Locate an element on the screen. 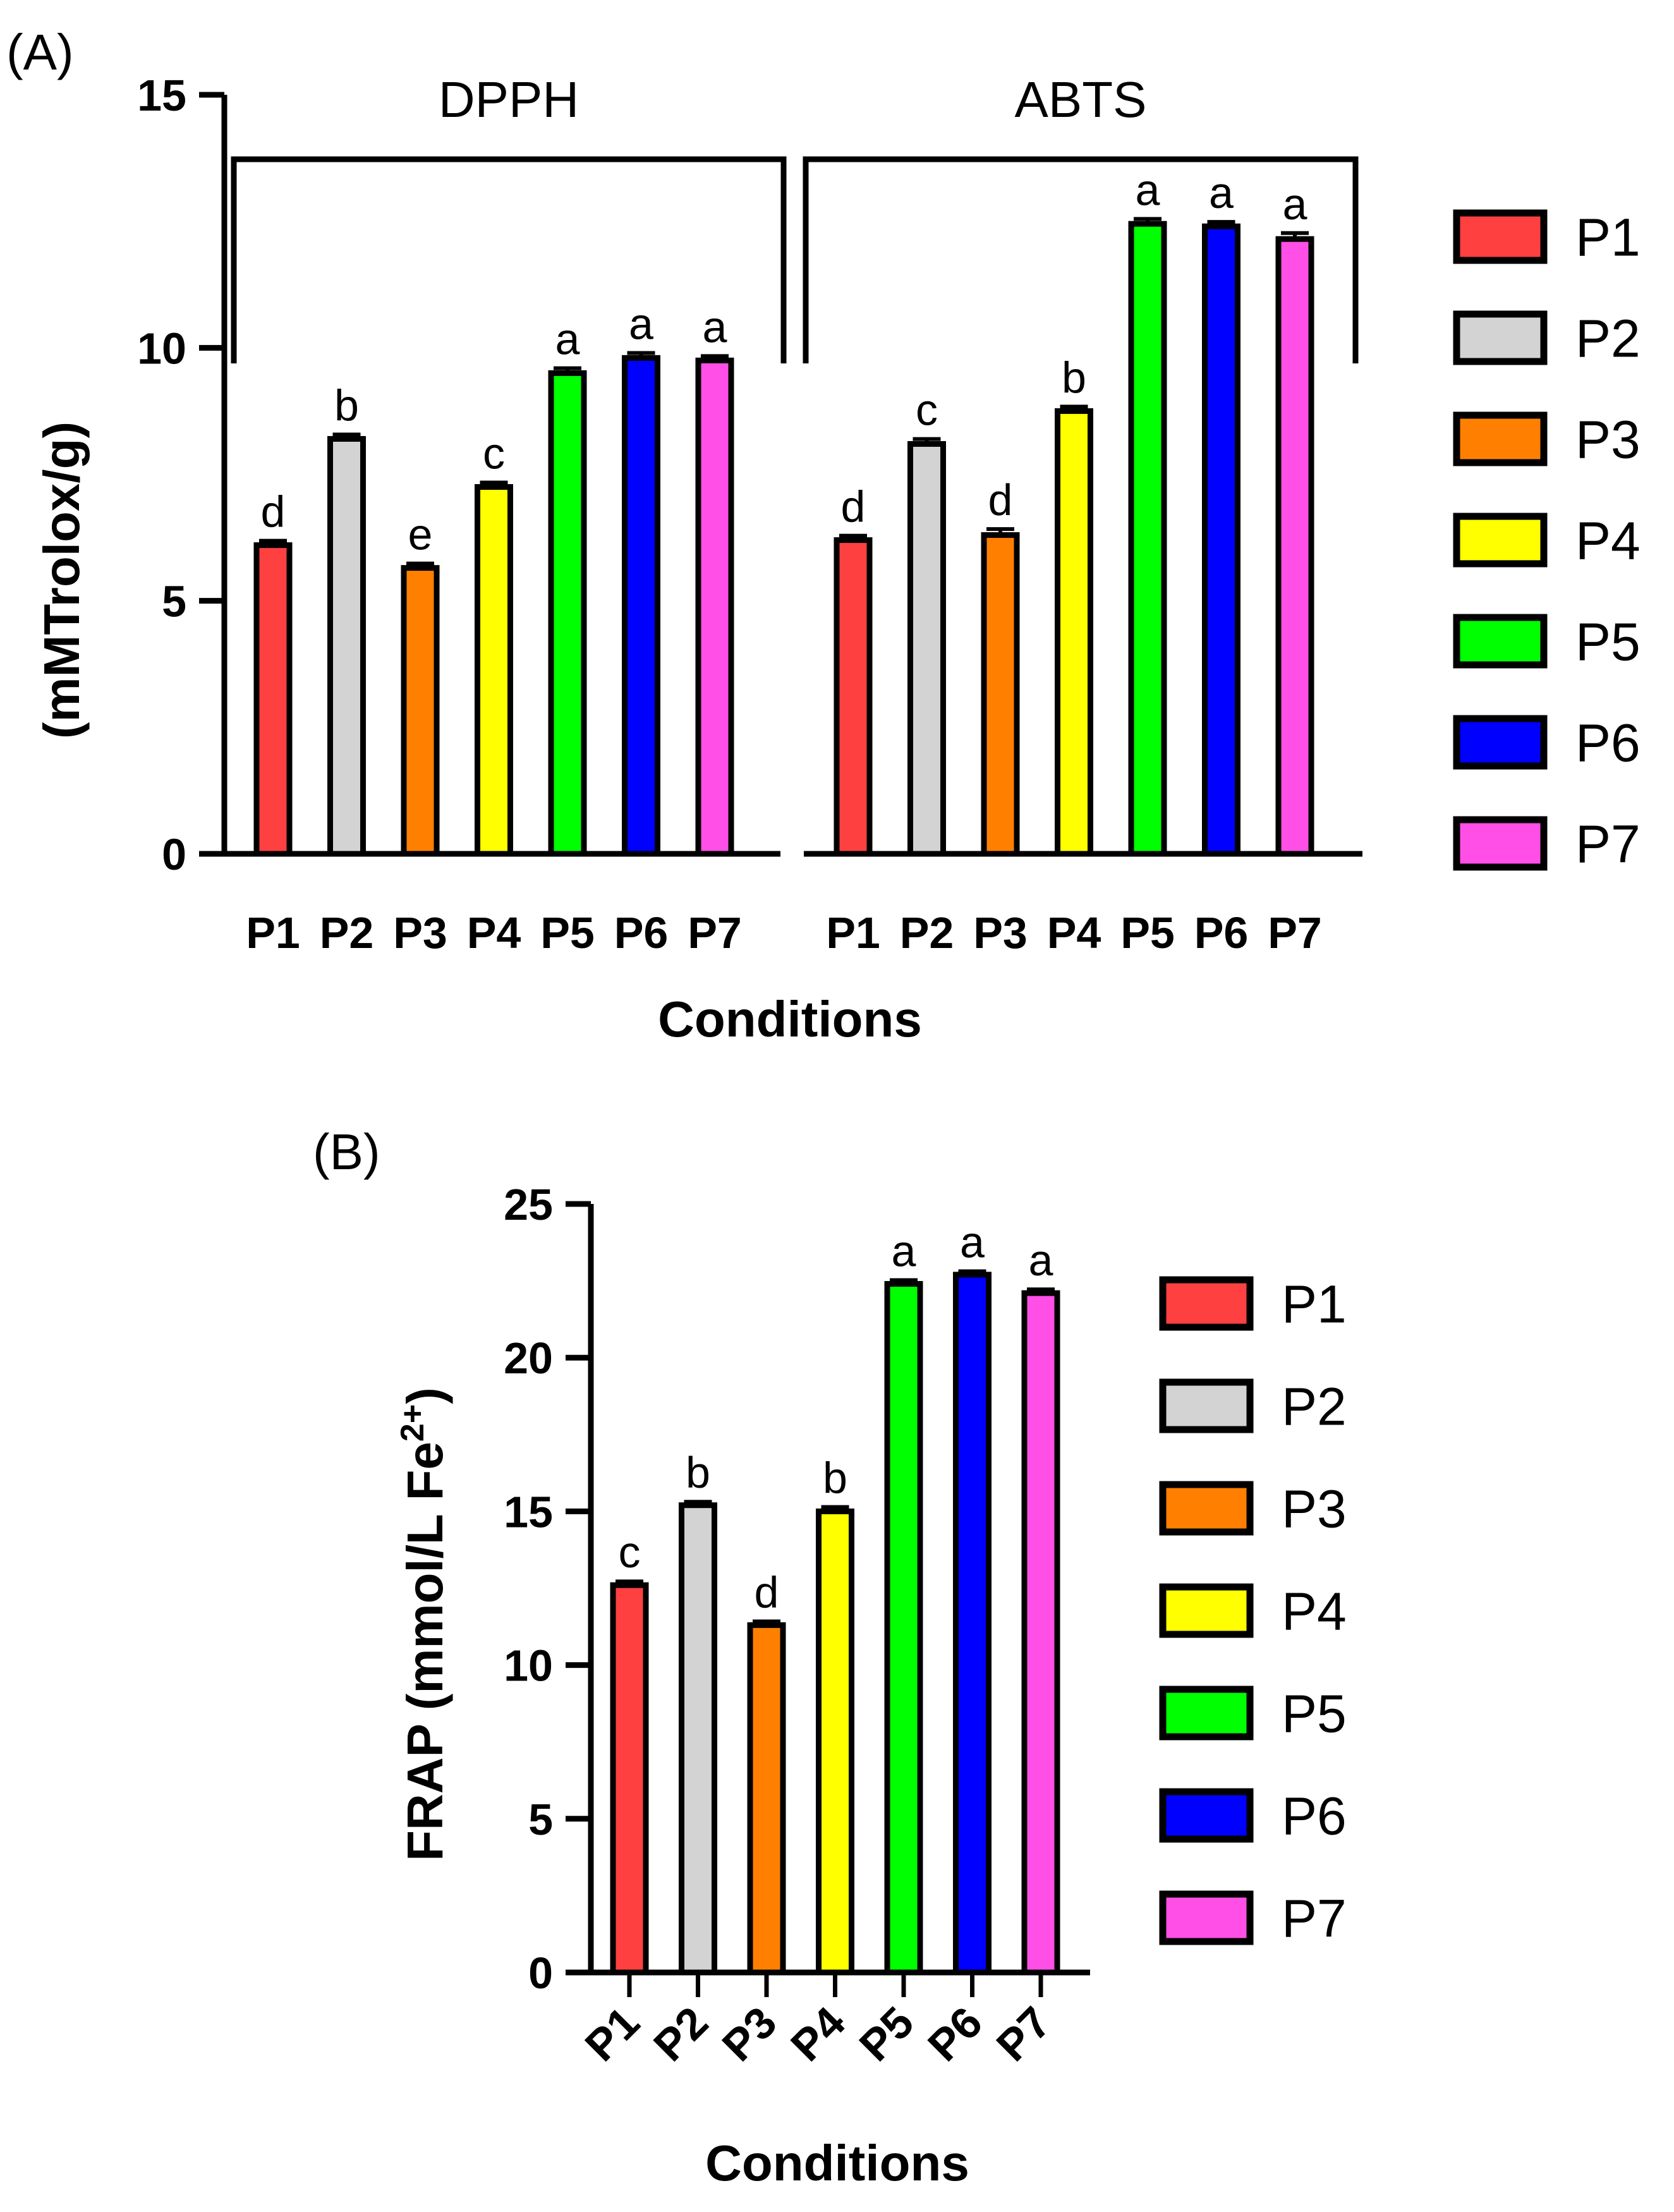 The width and height of the screenshot is (1674, 2212). panel-b-legend: P1 P2 P3 P4 P5 P6 P7 is located at coordinates (1253, 1611).